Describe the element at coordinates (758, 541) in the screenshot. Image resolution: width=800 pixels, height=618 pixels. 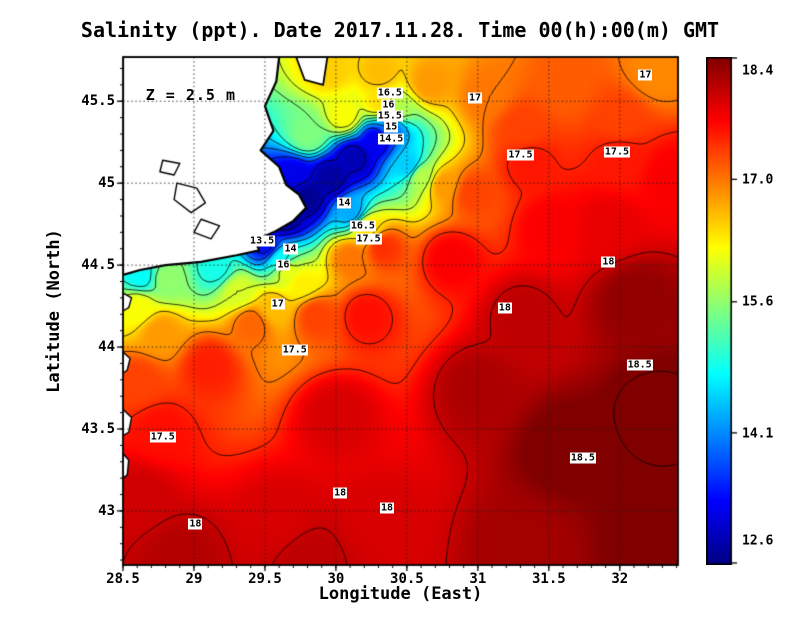
I see `colorbar-tick-label: 12.6` at that location.